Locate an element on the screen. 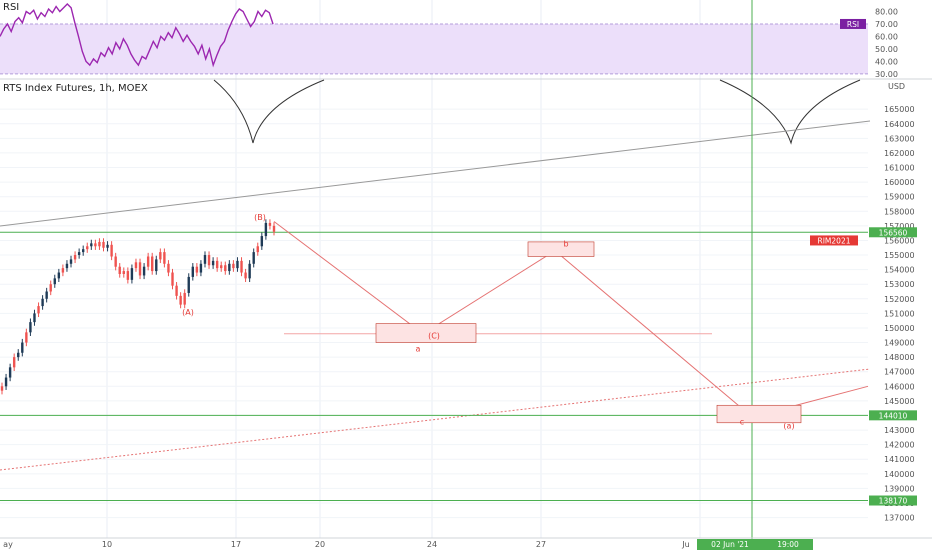 This screenshot has width=932, height=550. price-tick-label: 157000 is located at coordinates (899, 226).